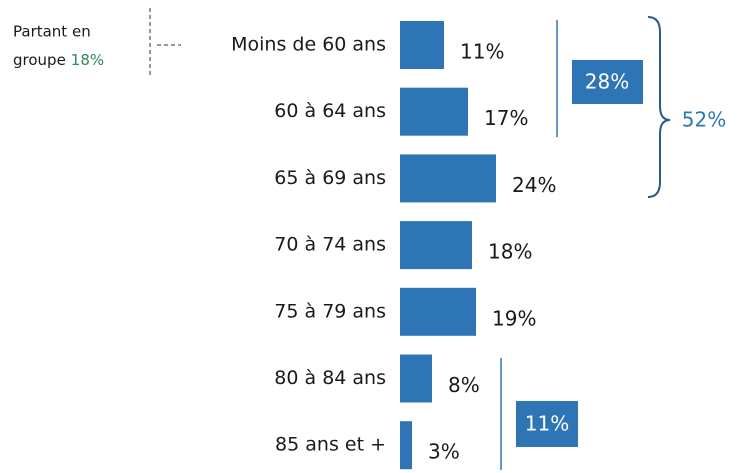 The height and width of the screenshot is (473, 742). I want to click on group-brace, so click(659, 107).